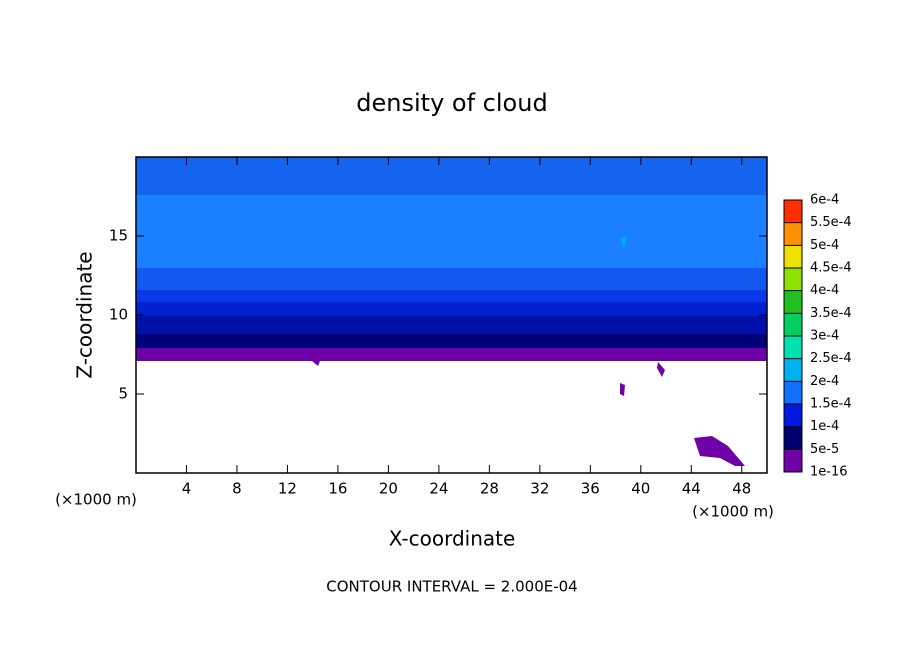  What do you see at coordinates (831, 222) in the screenshot?
I see `colorbar-label: 5.5e-4` at bounding box center [831, 222].